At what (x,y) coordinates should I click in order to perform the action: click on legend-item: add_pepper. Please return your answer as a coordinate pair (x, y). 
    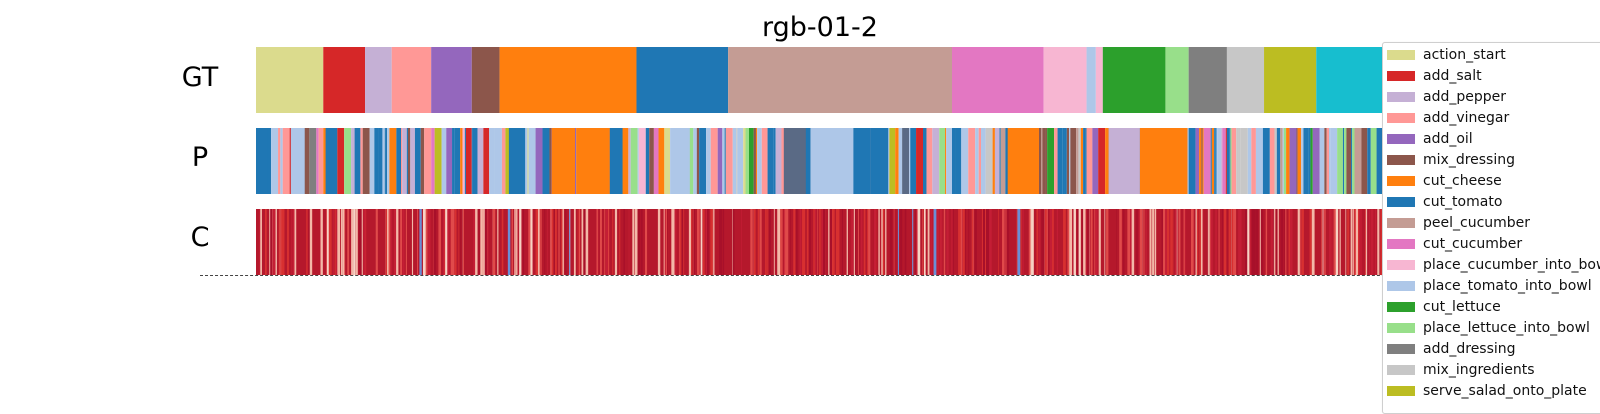
    Looking at the image, I should click on (1491, 97).